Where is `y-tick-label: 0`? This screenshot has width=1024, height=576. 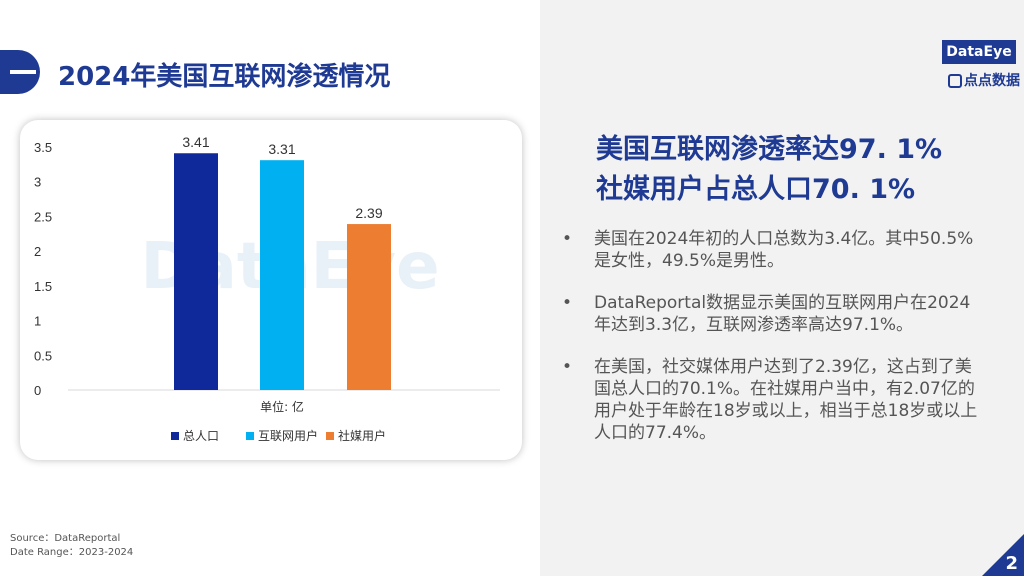 y-tick-label: 0 is located at coordinates (37, 390).